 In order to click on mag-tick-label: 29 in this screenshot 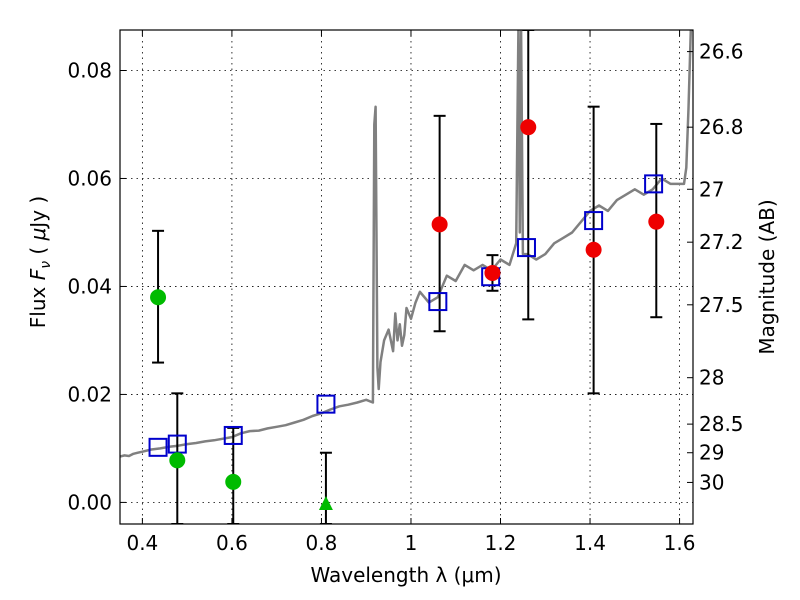, I will do `click(711, 453)`.